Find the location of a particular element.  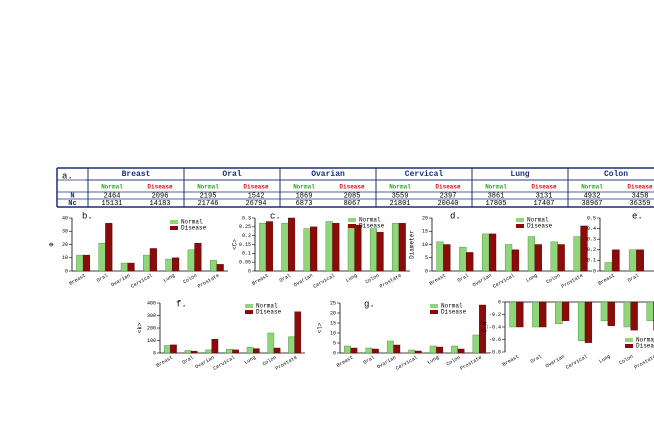

chart-title: f. is located at coordinates (181, 304).